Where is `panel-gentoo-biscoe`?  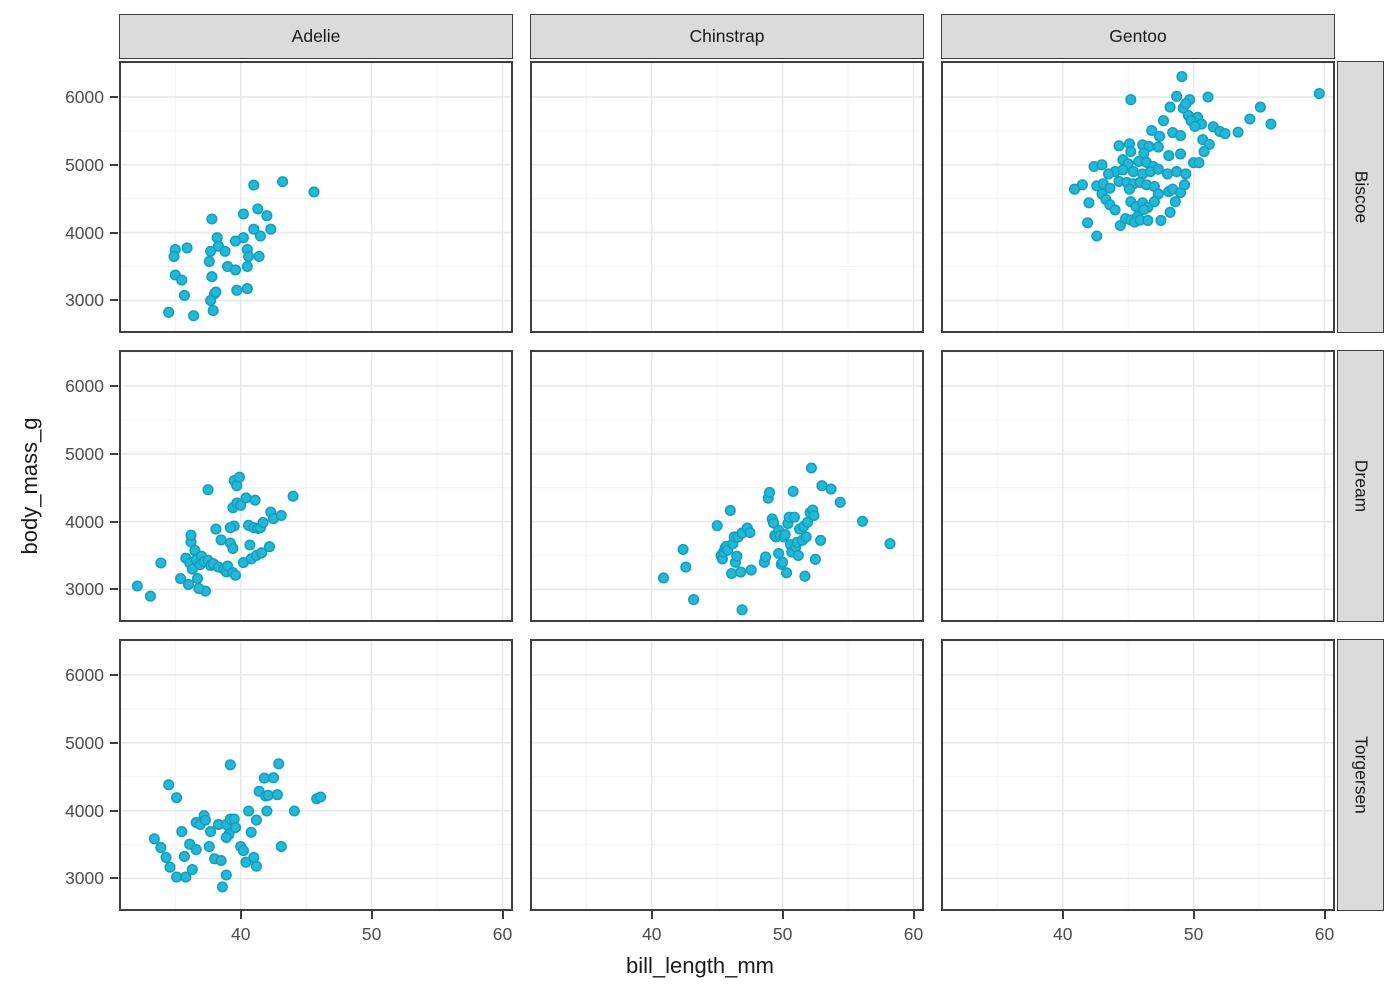
panel-gentoo-biscoe is located at coordinates (1138, 197).